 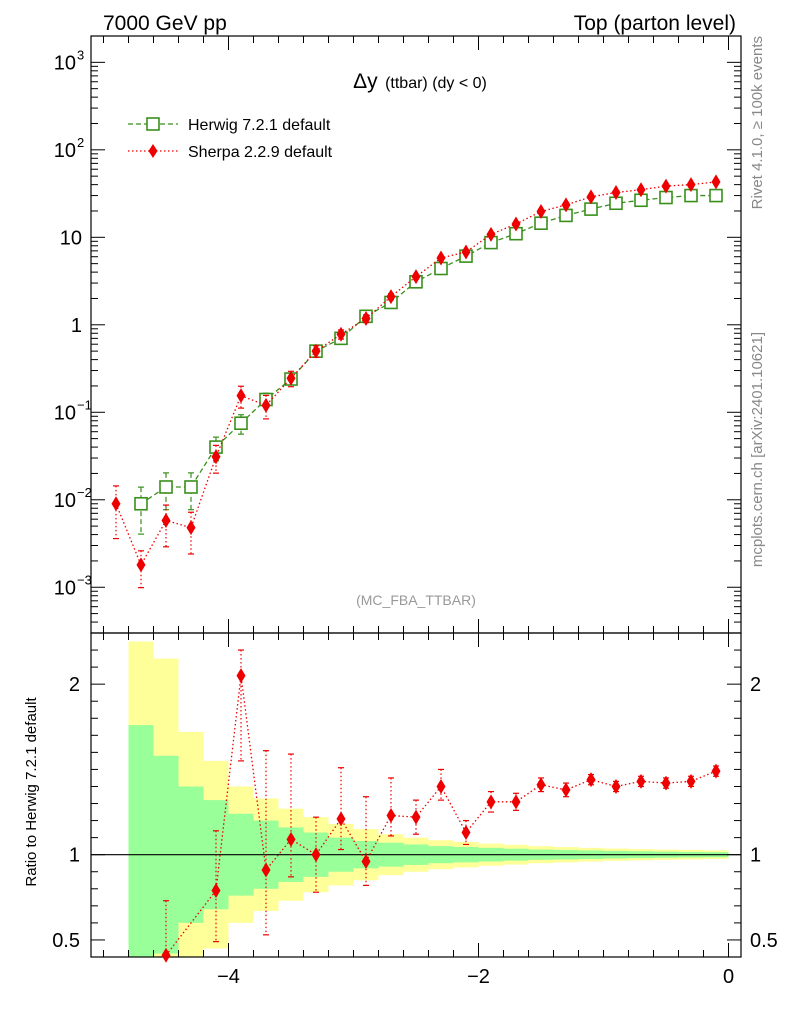 What do you see at coordinates (755, 856) in the screenshot?
I see `ratio-tick-label-right: 1` at bounding box center [755, 856].